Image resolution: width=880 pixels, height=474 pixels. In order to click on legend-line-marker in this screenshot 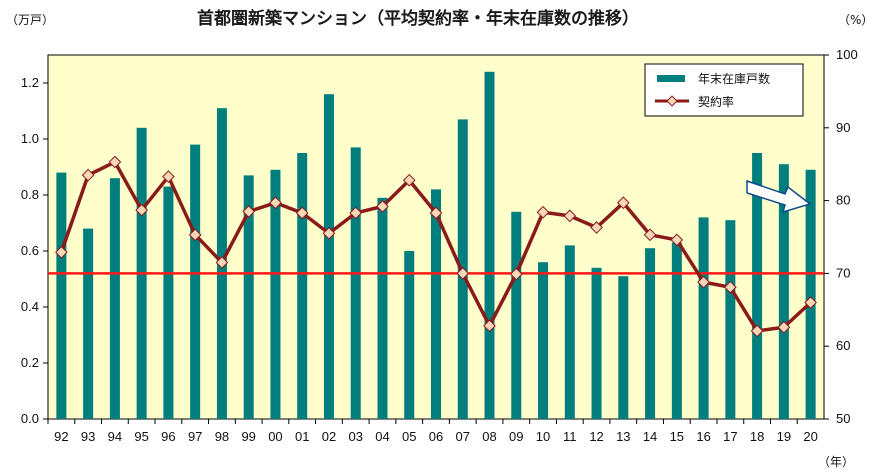, I will do `click(672, 101)`.